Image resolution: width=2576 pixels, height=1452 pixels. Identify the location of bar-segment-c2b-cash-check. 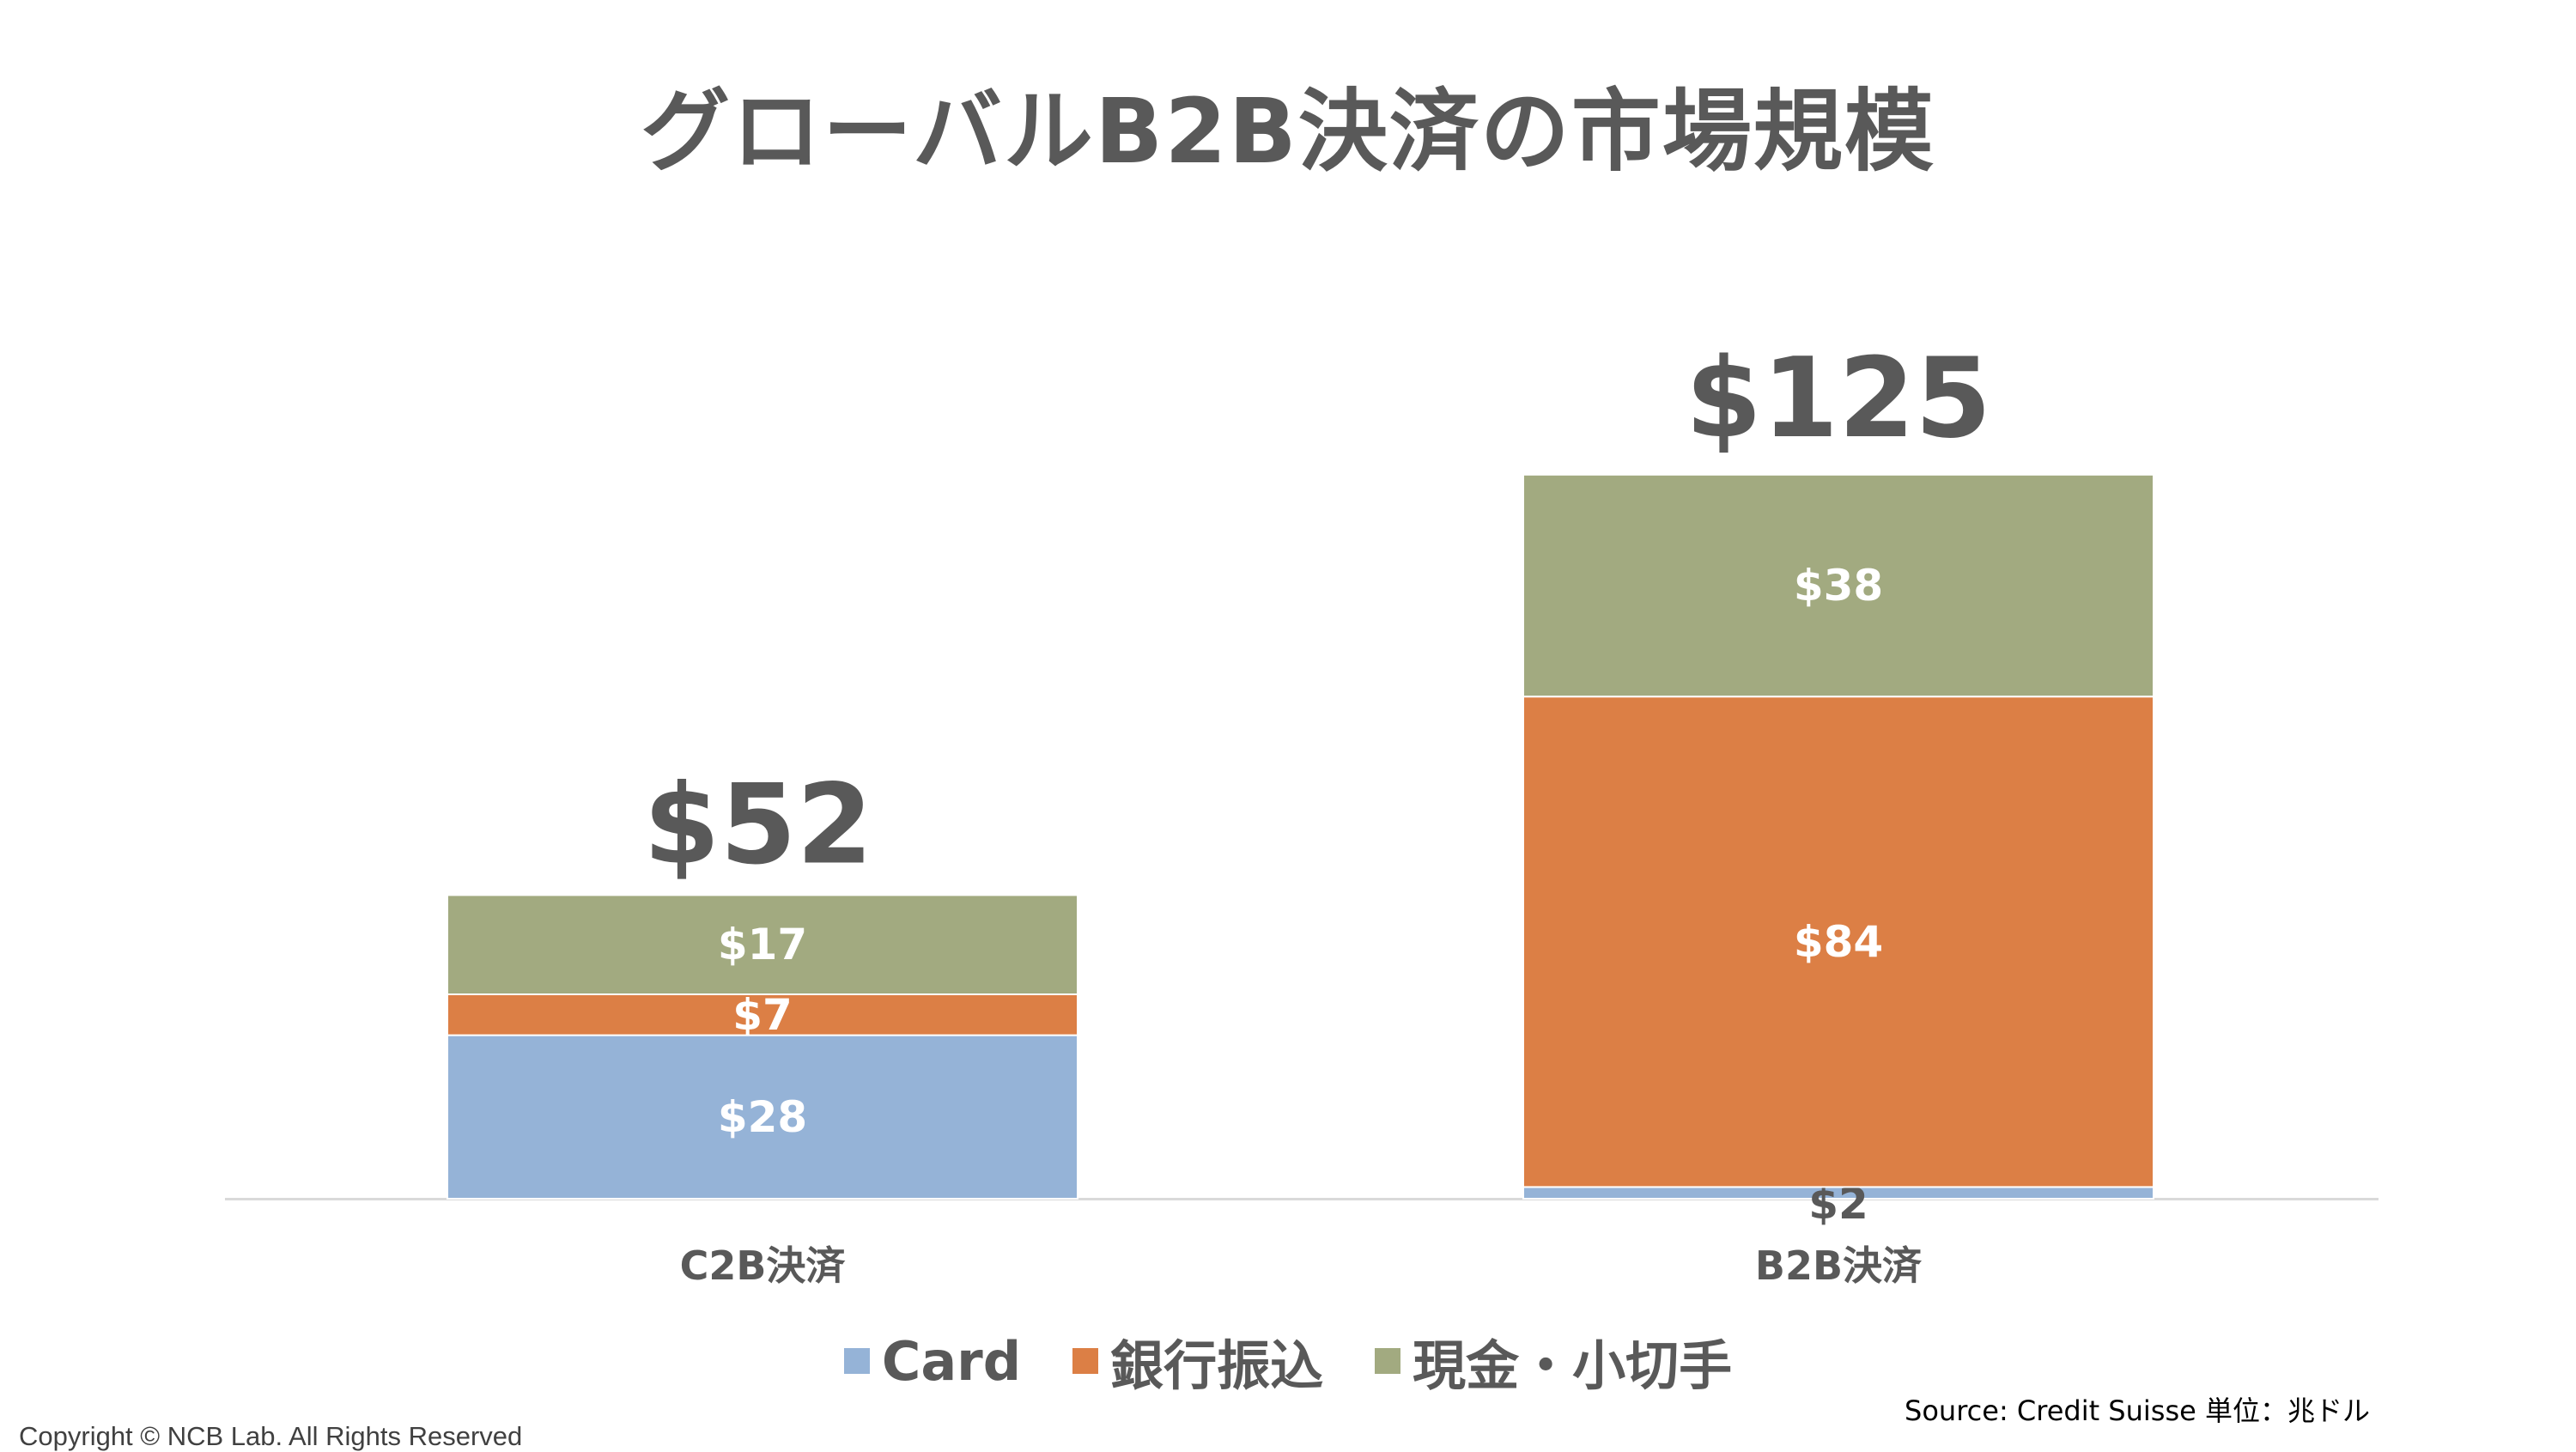
(762, 945).